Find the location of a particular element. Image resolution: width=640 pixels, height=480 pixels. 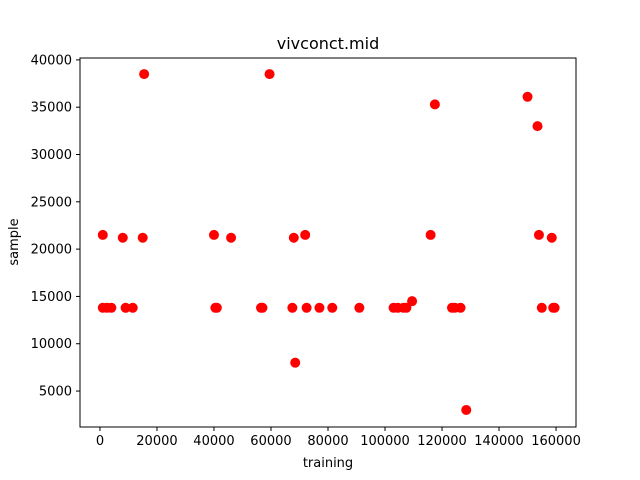

y-tick-label: 25000 is located at coordinates (51, 202).